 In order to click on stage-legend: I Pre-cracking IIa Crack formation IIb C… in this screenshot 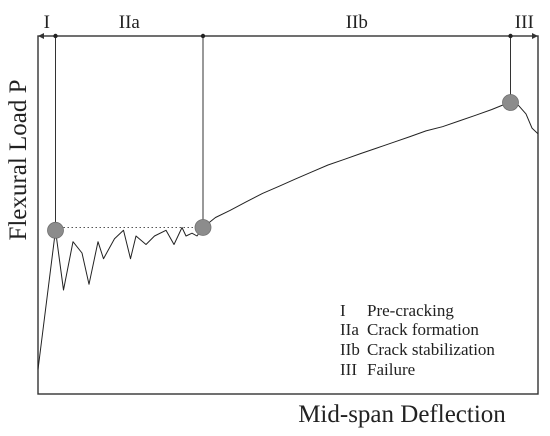, I will do `click(417, 340)`.